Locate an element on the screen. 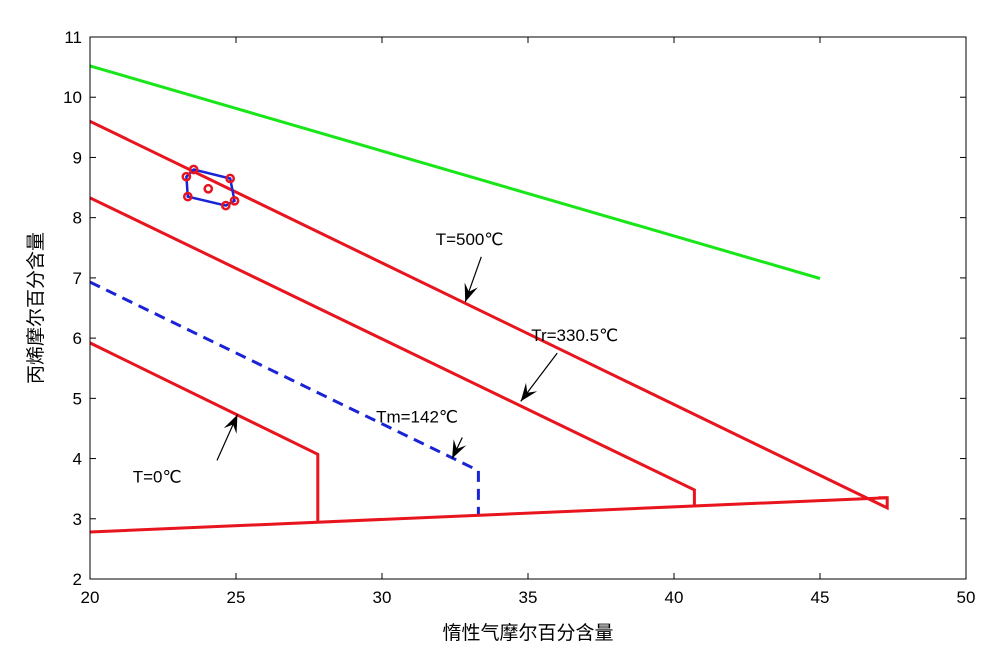 This screenshot has width=994, height=653. annotation-label: T=0℃ is located at coordinates (157, 477).